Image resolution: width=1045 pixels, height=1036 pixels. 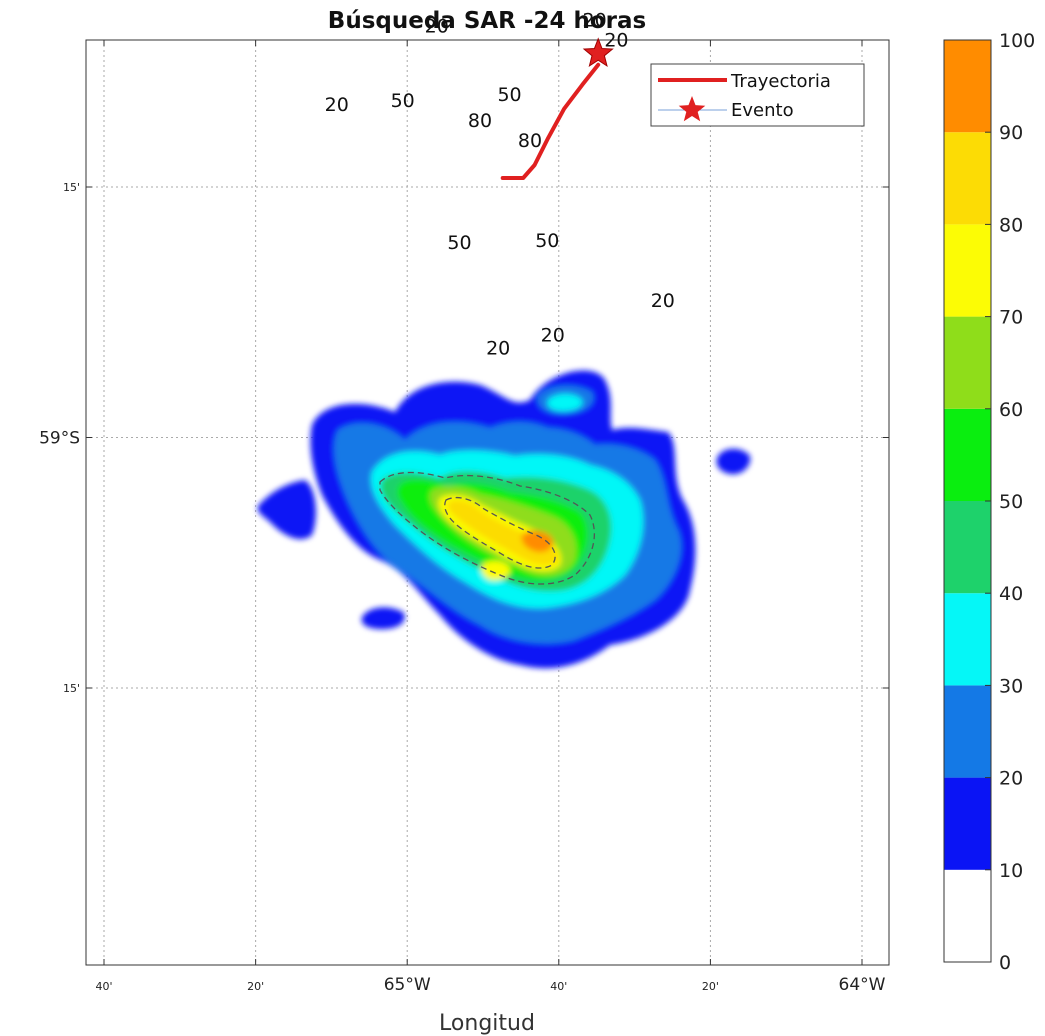 I want to click on colorbar-label: 0, so click(x=1005, y=963).